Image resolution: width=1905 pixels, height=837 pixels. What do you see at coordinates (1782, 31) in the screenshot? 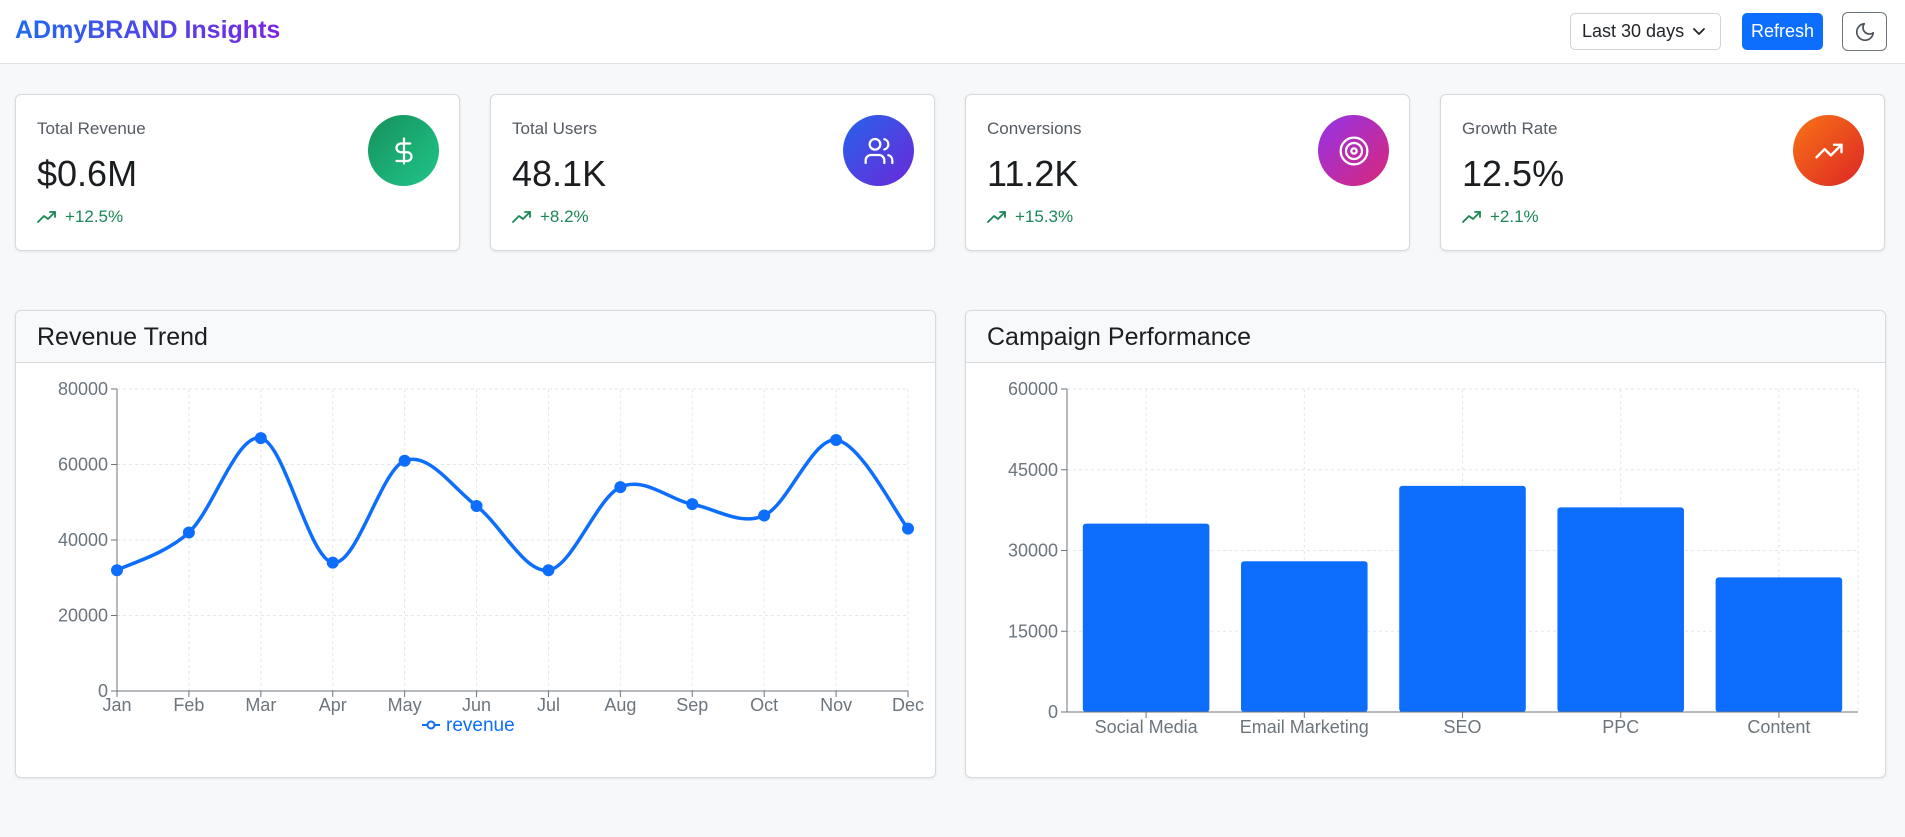
I see `refresh-button: Refresh` at bounding box center [1782, 31].